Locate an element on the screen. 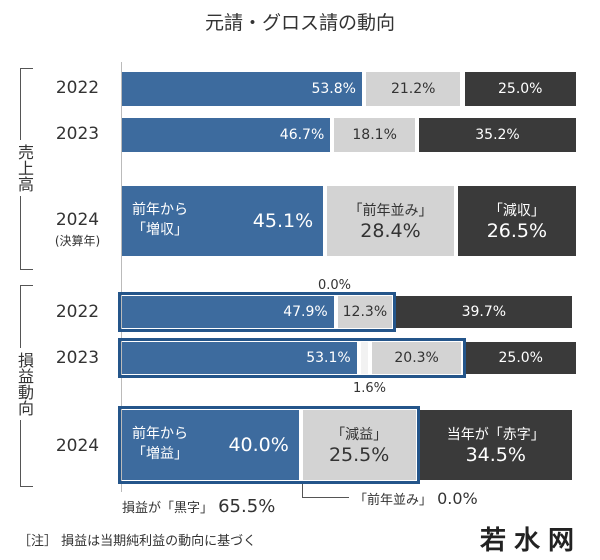  bar-segment: 21.2% is located at coordinates (413, 89).